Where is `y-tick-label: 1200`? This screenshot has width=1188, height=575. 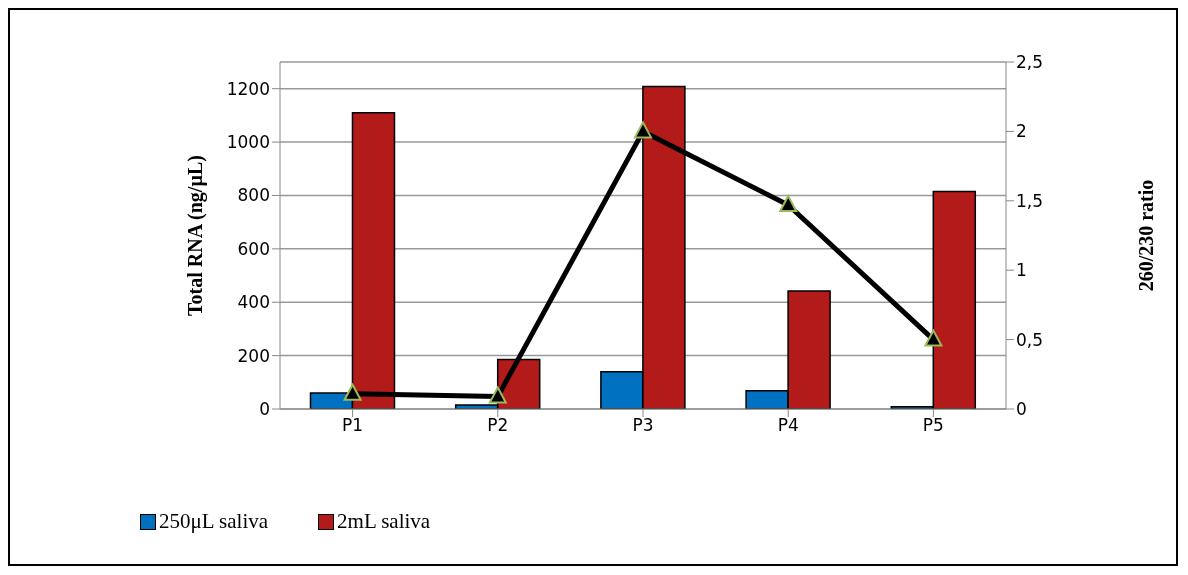 y-tick-label: 1200 is located at coordinates (248, 88).